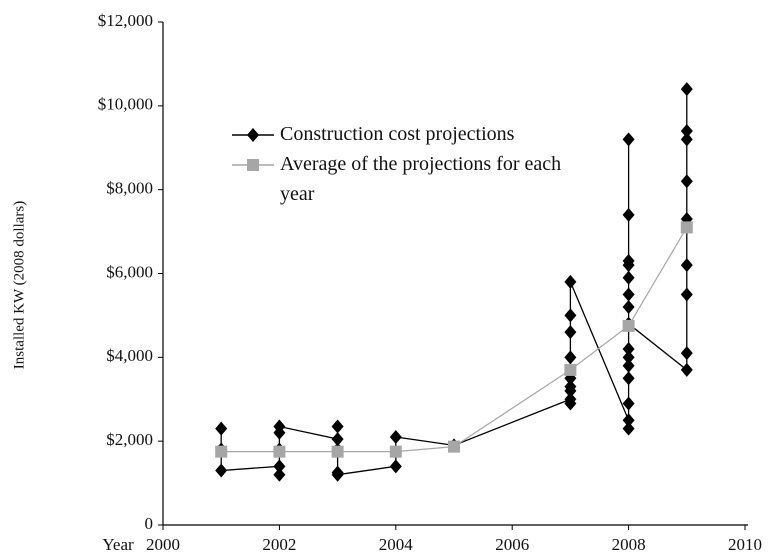  What do you see at coordinates (125, 104) in the screenshot?
I see `y-tick-label: $10,000` at bounding box center [125, 104].